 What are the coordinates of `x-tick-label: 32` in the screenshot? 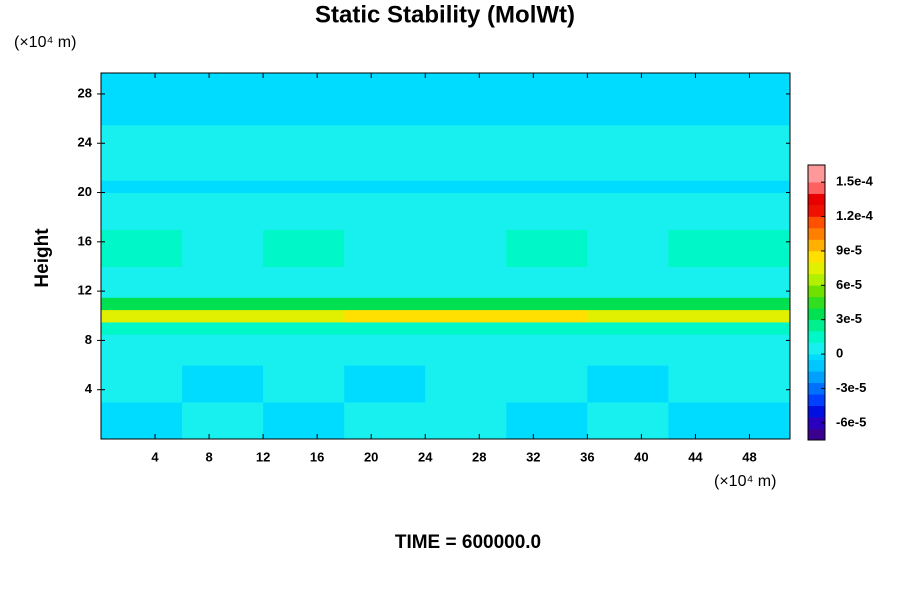 It's located at (533, 456).